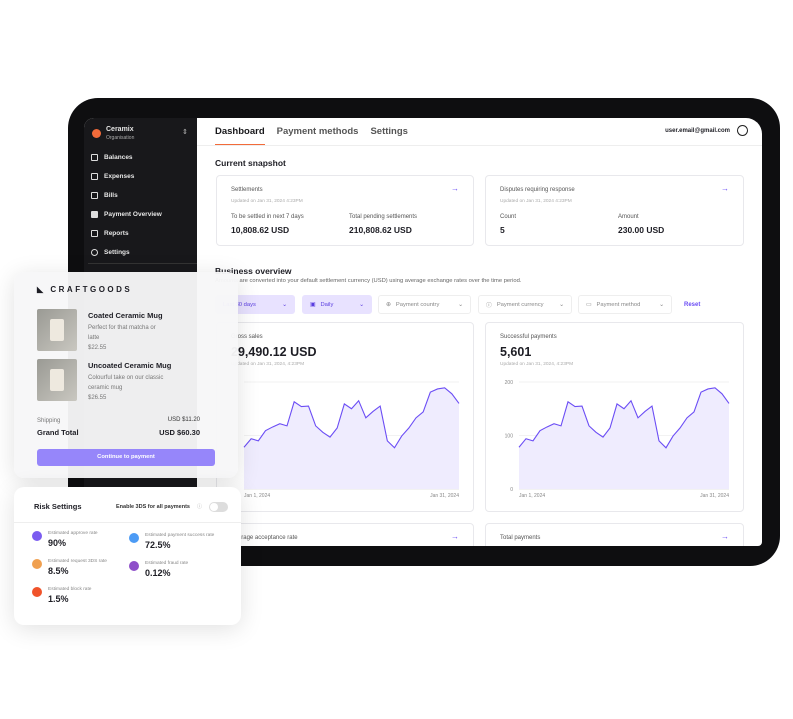 The width and height of the screenshot is (793, 719). What do you see at coordinates (179, 432) in the screenshot?
I see `total-value: USD $60.30` at bounding box center [179, 432].